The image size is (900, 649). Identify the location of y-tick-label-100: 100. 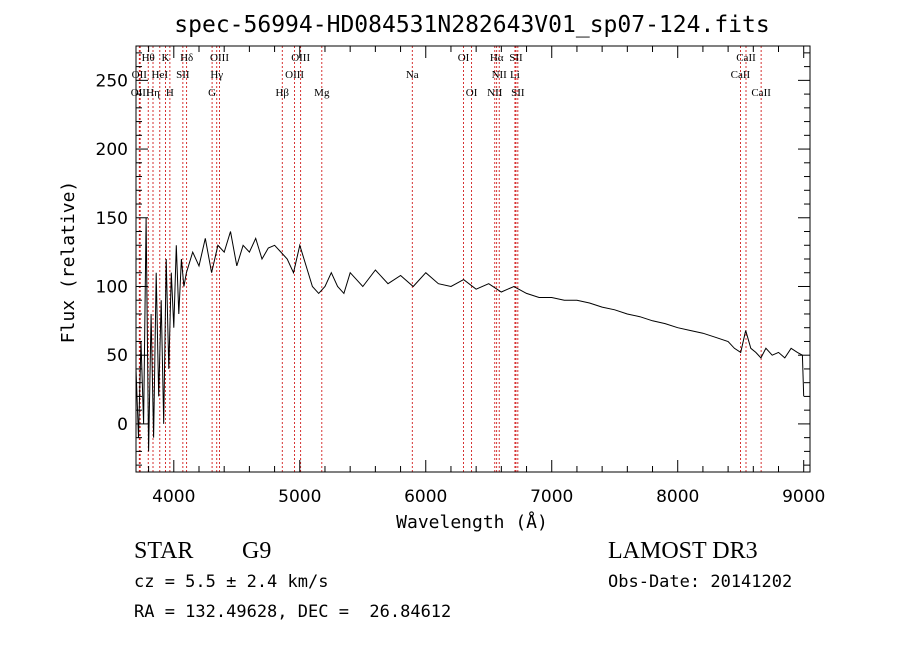
(112, 287).